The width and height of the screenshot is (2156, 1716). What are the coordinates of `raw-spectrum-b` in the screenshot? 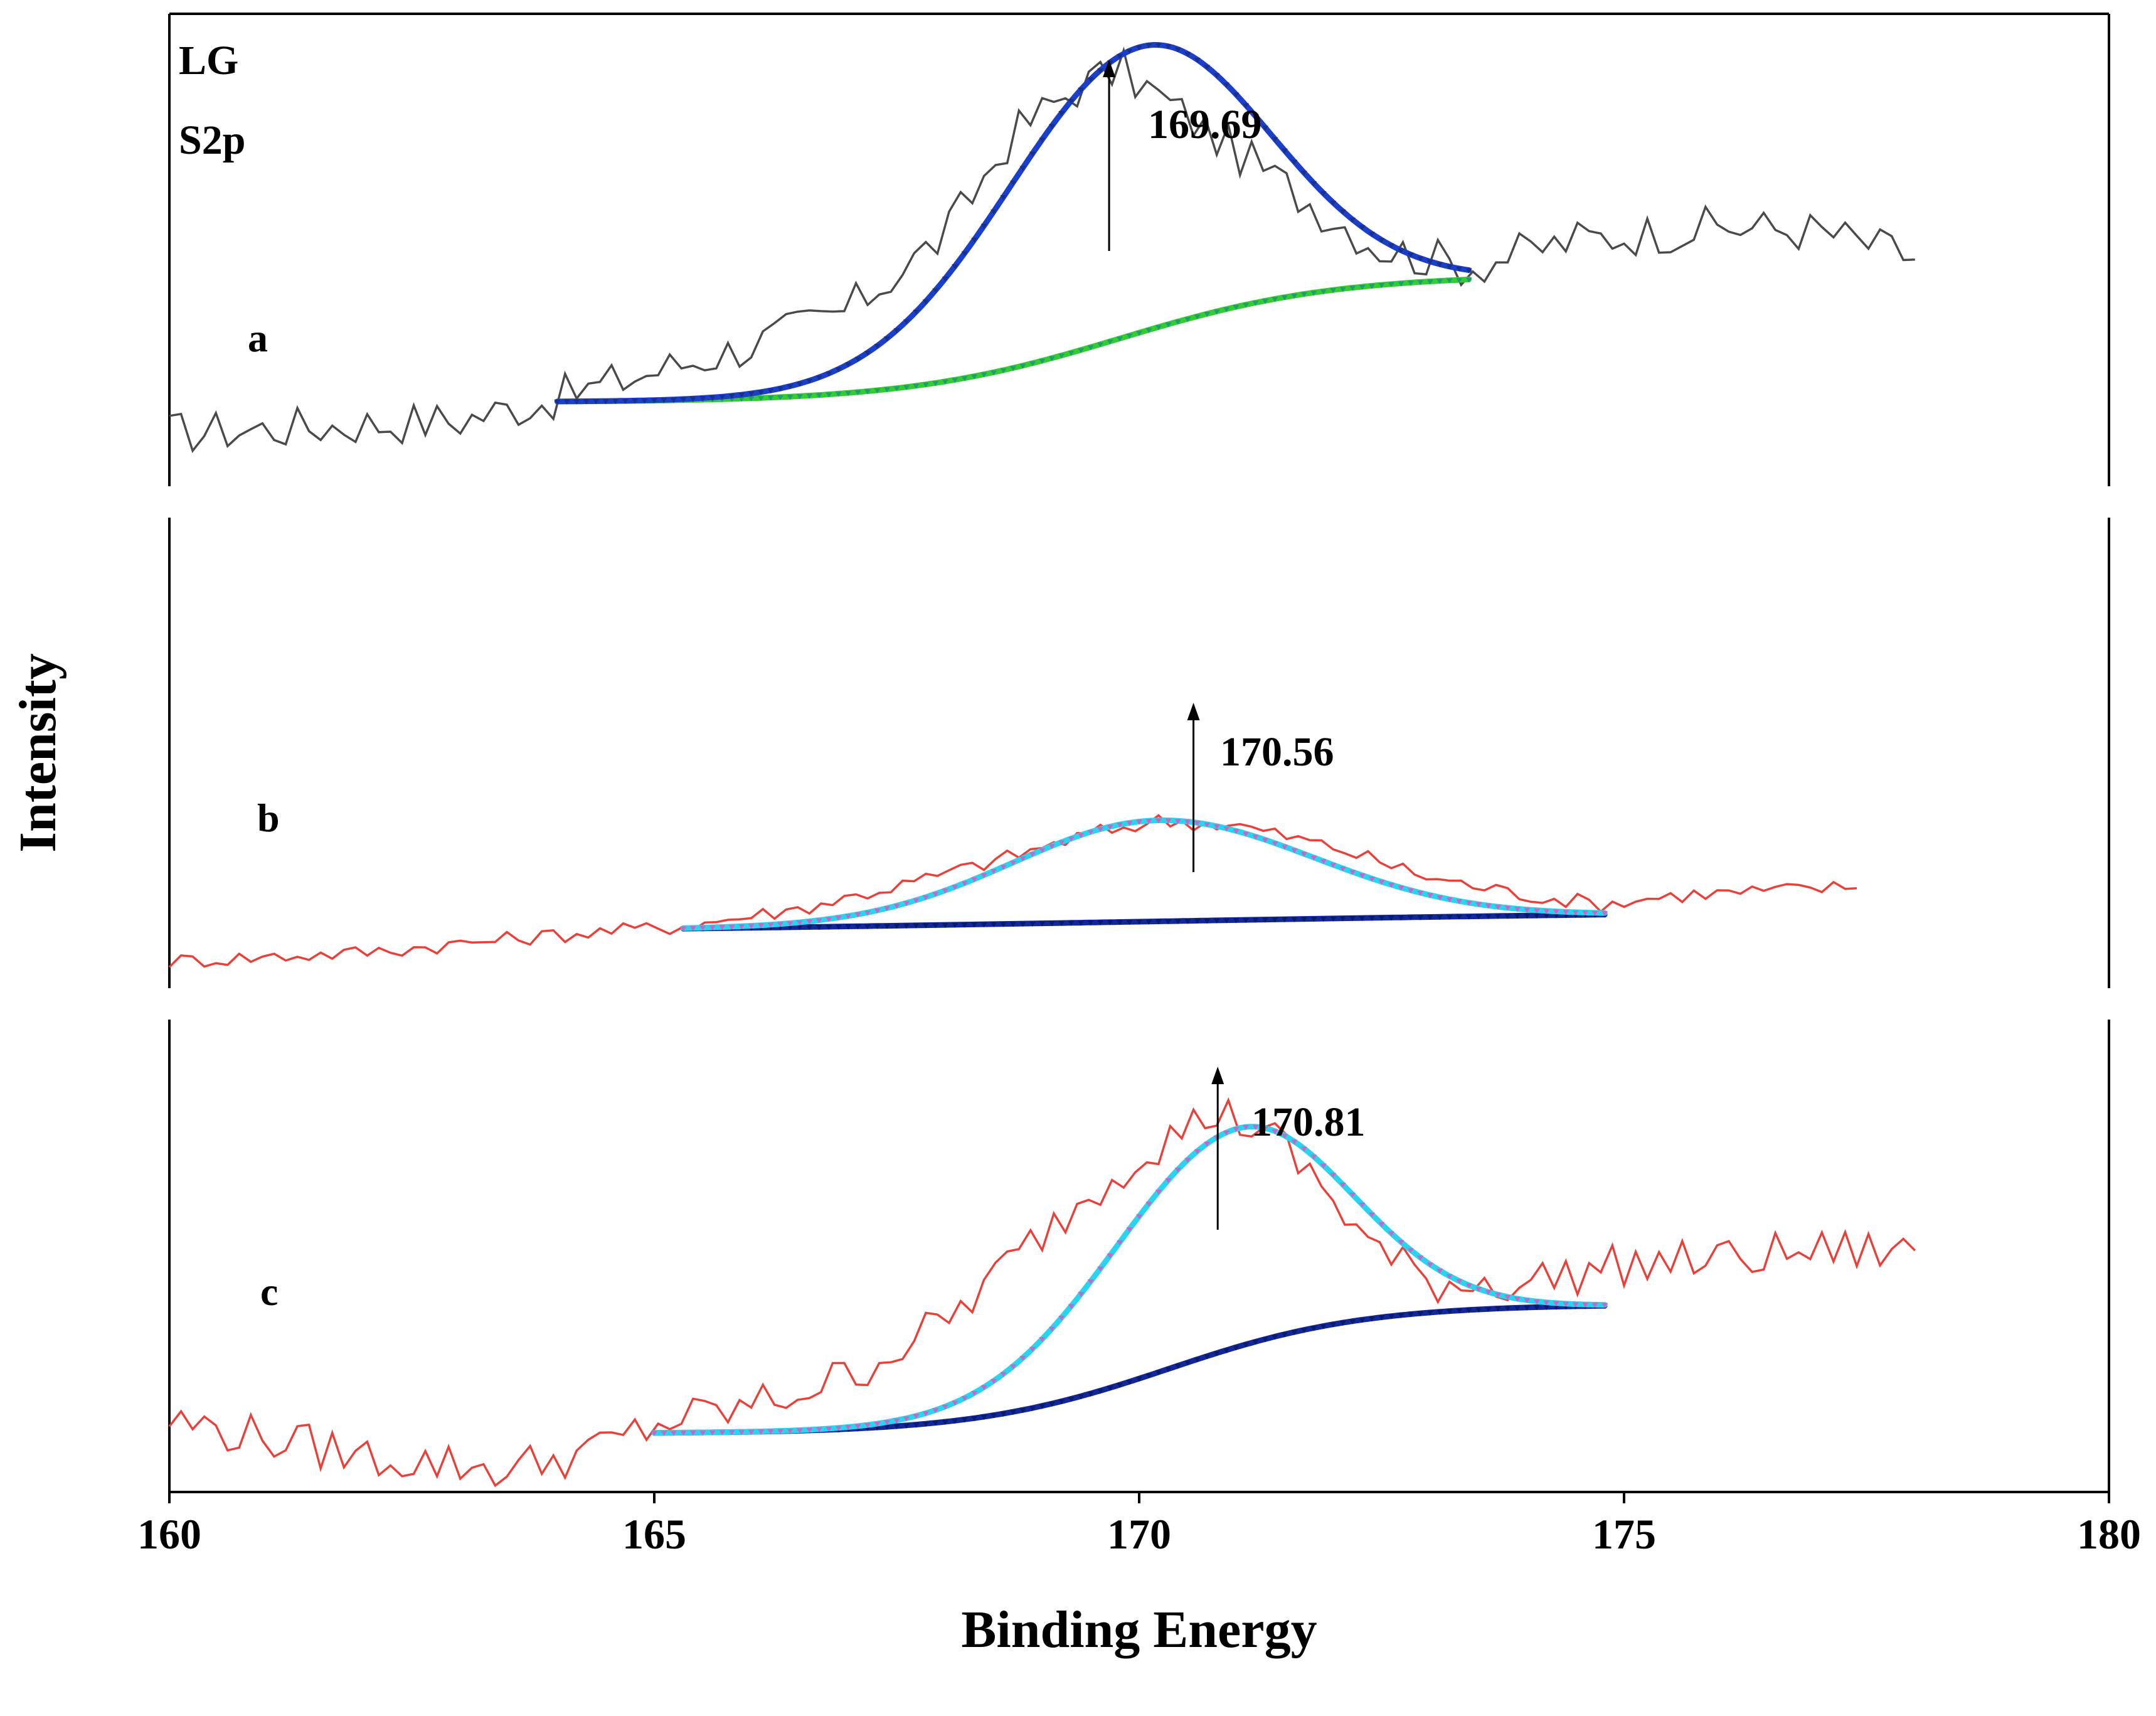 It's located at (1012, 891).